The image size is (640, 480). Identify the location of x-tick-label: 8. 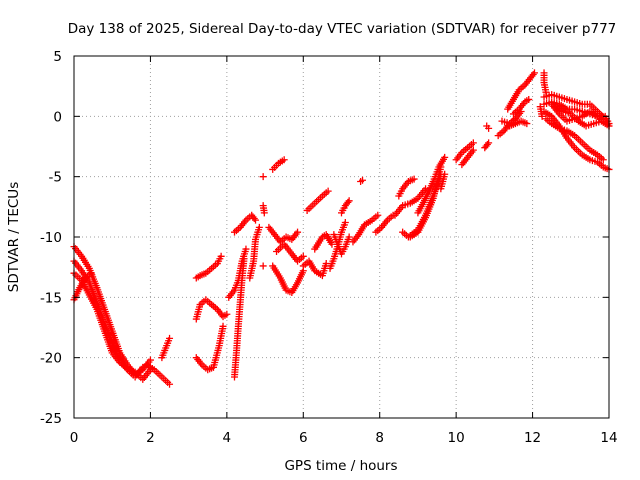
(379, 438).